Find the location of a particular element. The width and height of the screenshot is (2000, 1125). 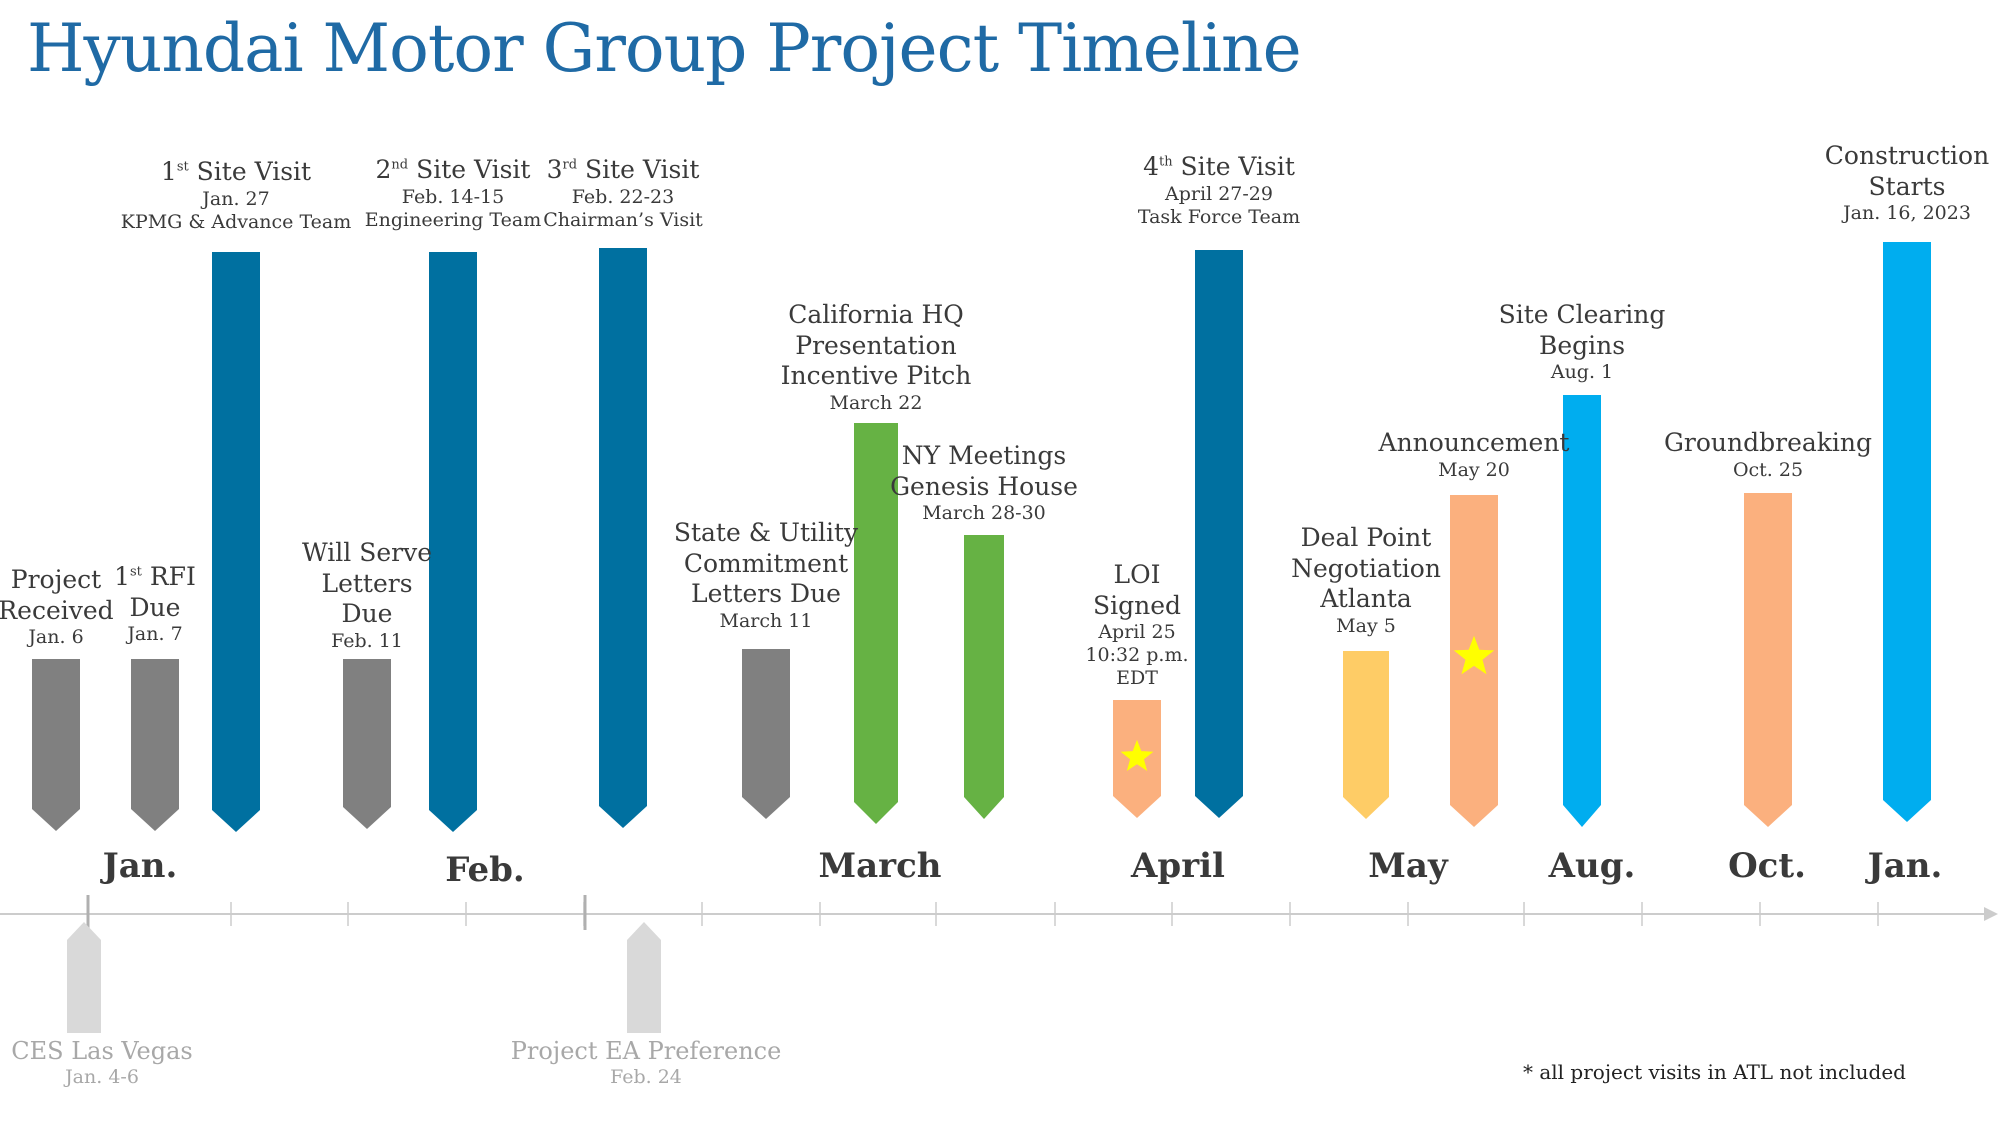

event-title: Commitment is located at coordinates (766, 563).